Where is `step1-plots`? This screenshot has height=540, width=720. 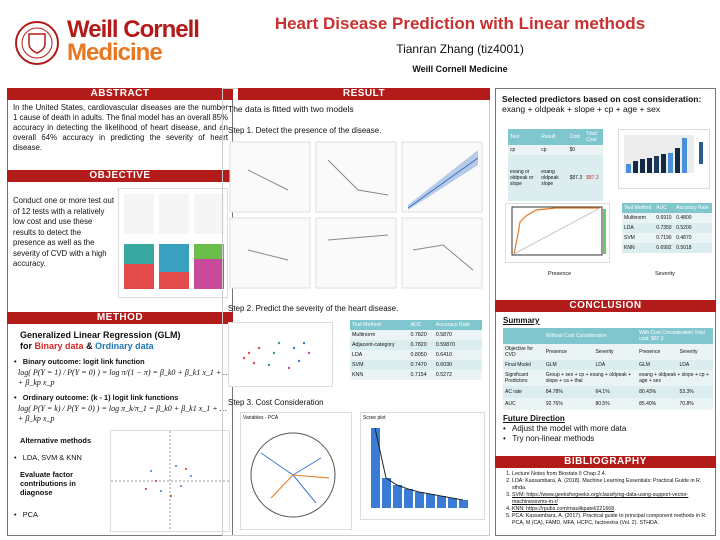
step1-plots is located at coordinates (357, 215).